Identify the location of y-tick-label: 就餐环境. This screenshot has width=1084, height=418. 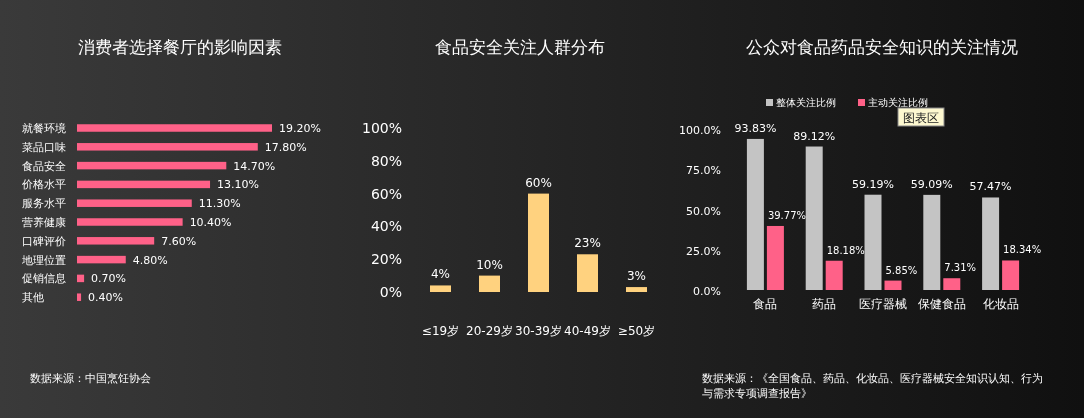
(44, 128).